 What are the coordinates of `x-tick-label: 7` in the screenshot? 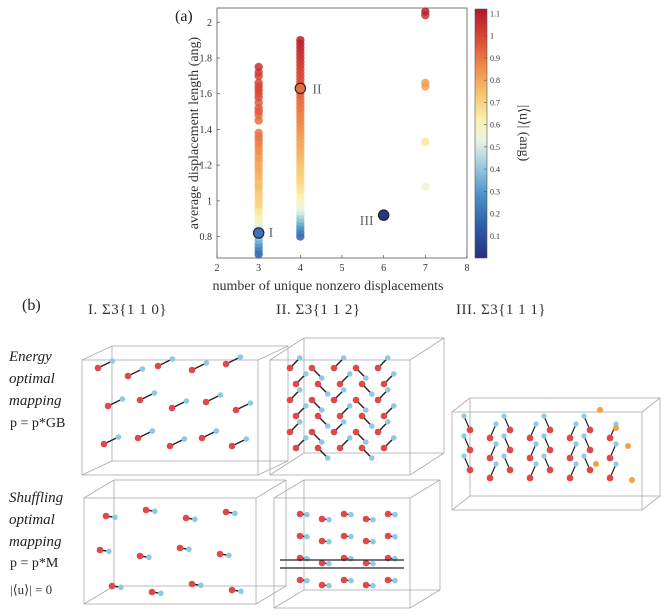 It's located at (425, 268).